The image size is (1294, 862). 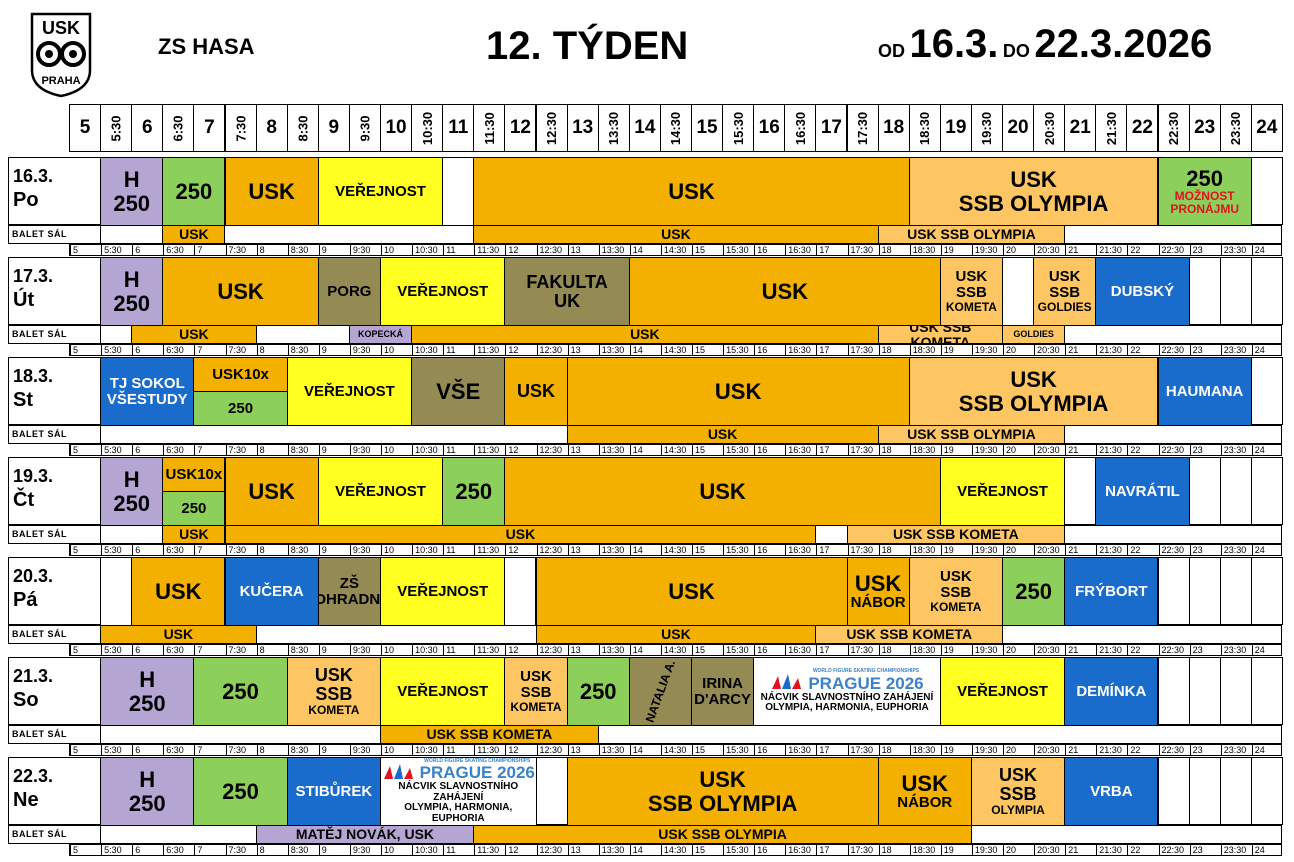 I want to click on event-text-line: DEMÍNKA, so click(x=1111, y=691).